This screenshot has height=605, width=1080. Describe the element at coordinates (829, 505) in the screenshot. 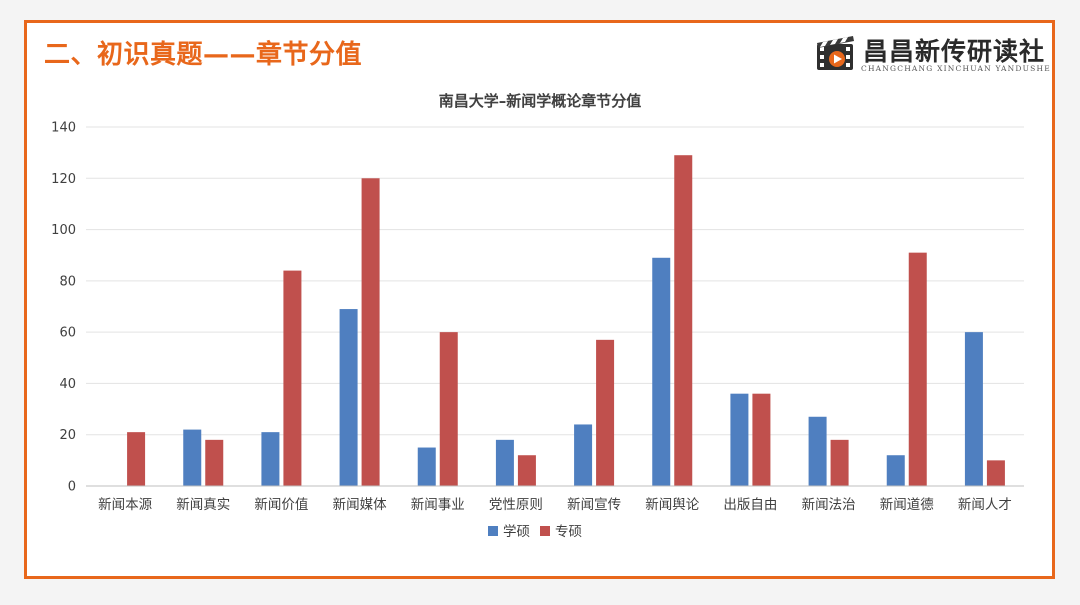

I see `x-category-label: 新闻法治` at that location.